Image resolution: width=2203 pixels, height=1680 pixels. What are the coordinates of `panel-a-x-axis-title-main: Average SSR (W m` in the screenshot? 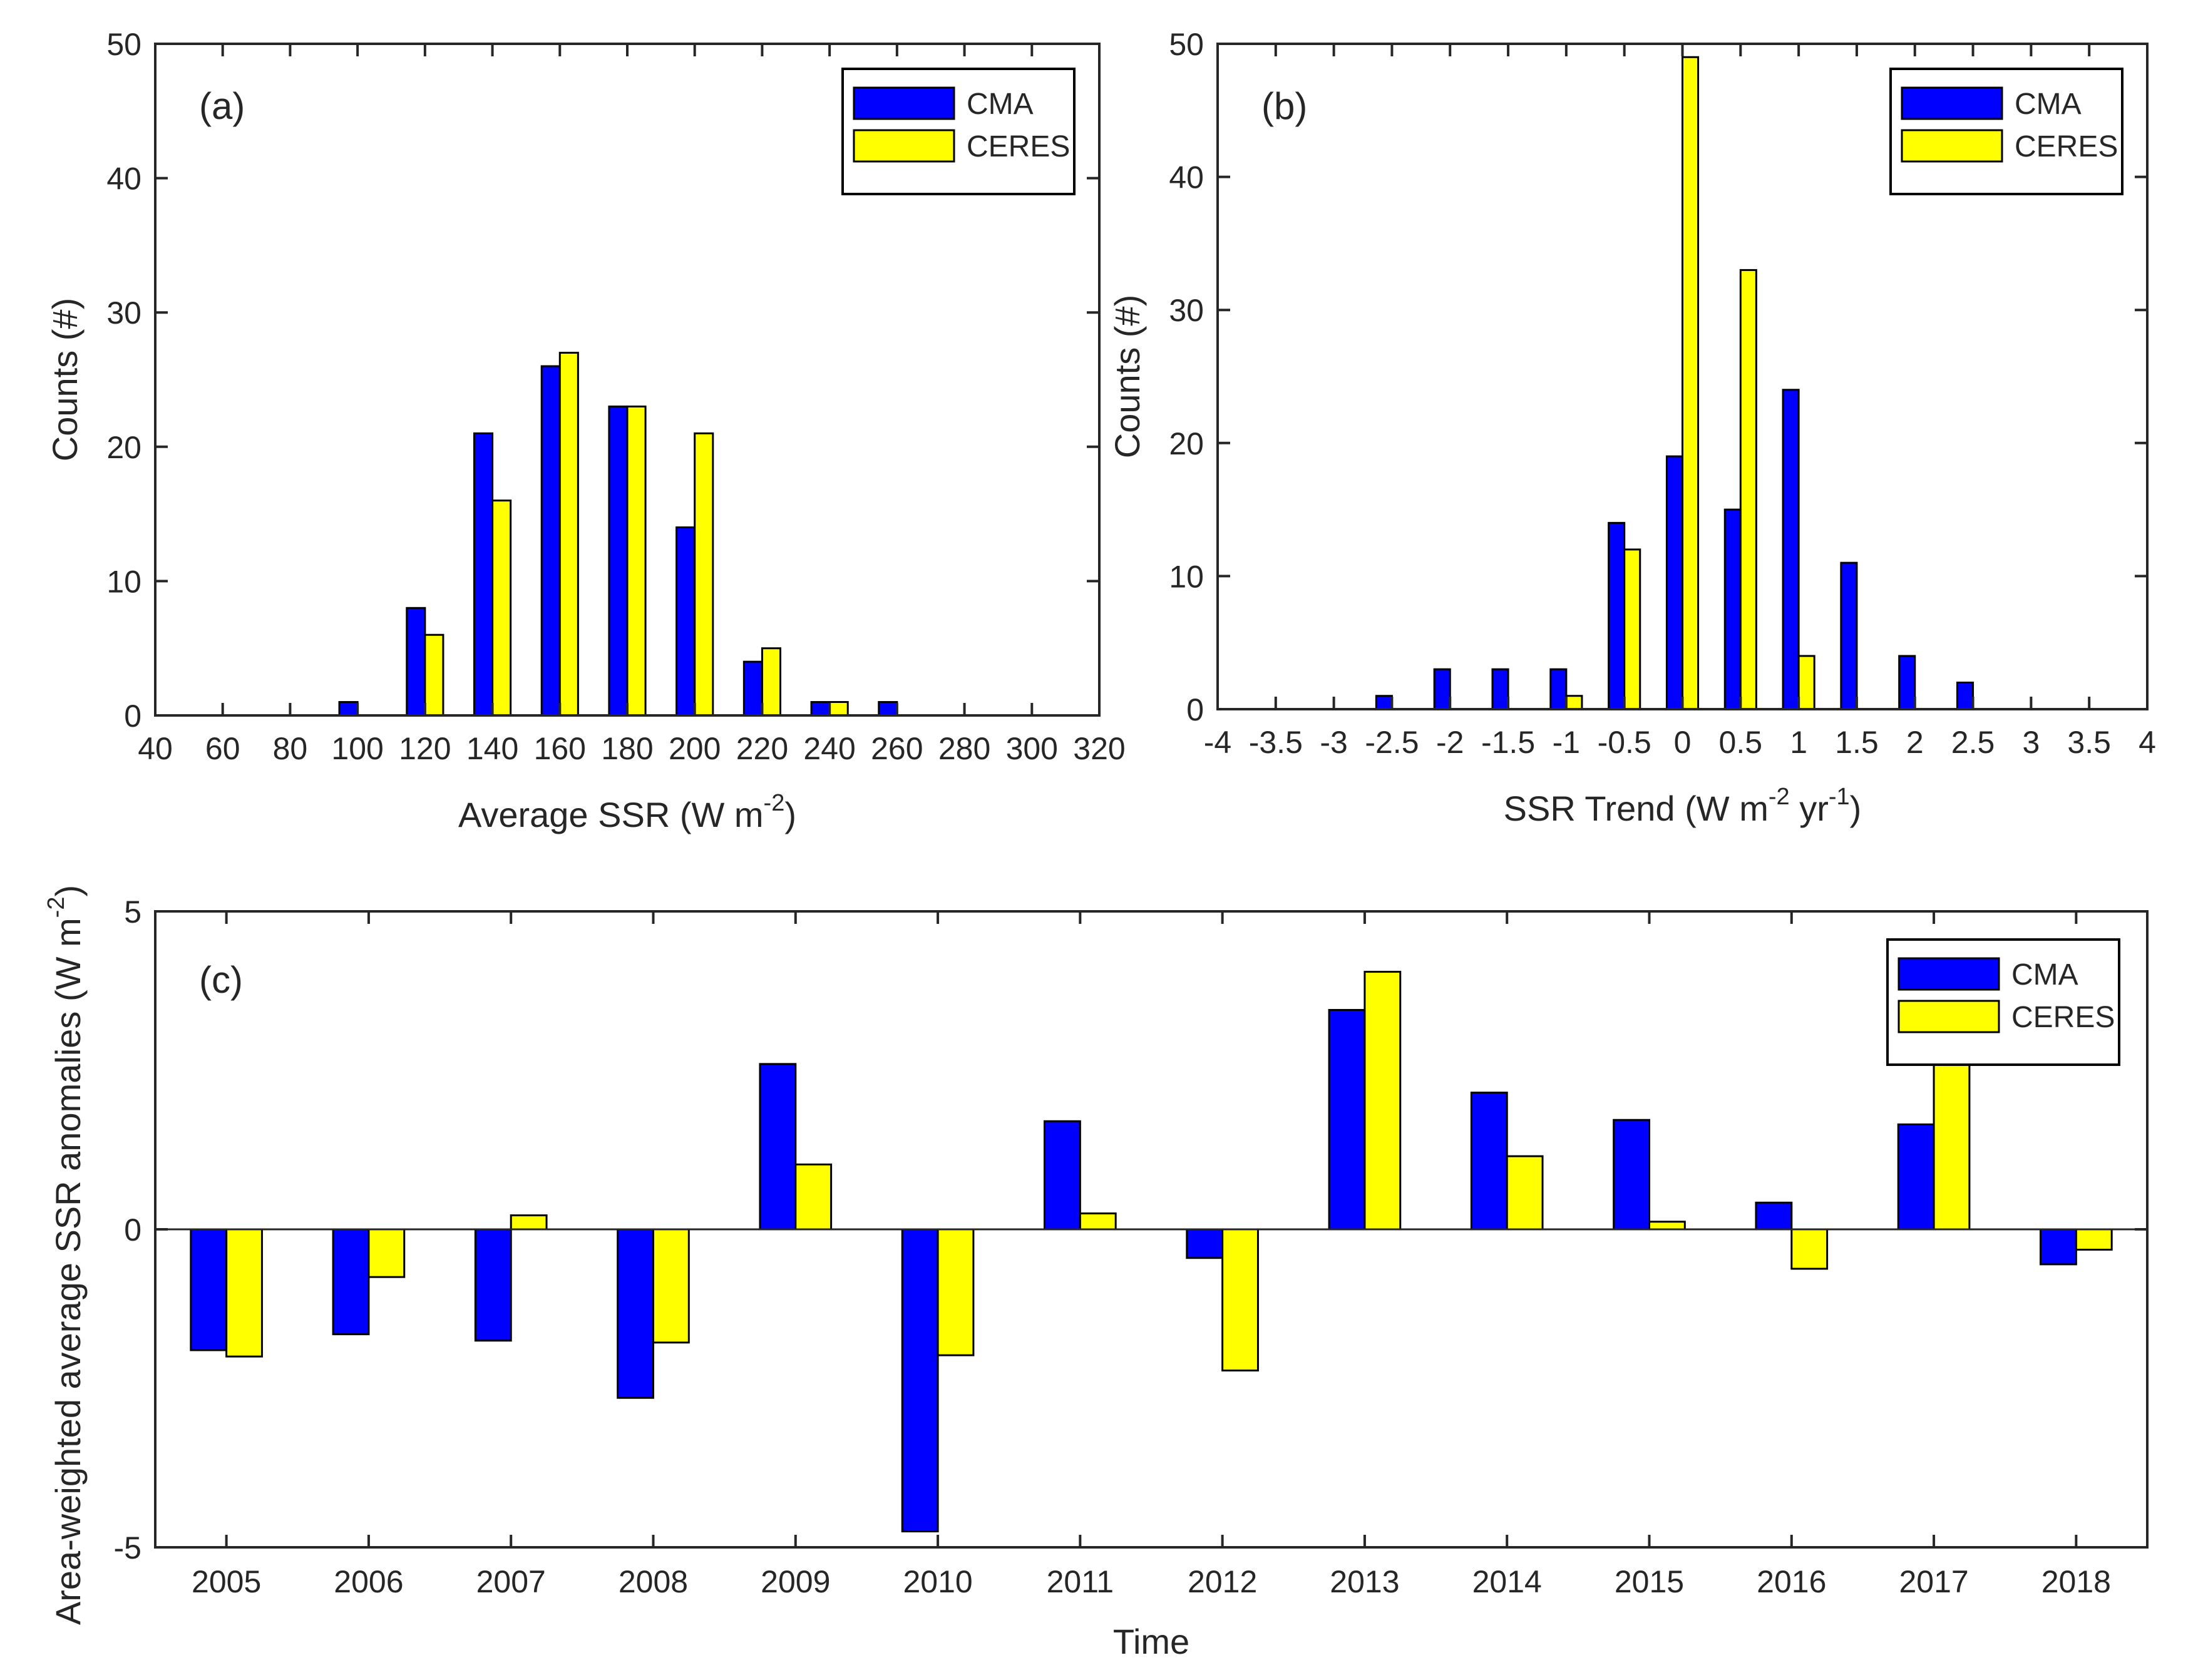 It's located at (611, 814).